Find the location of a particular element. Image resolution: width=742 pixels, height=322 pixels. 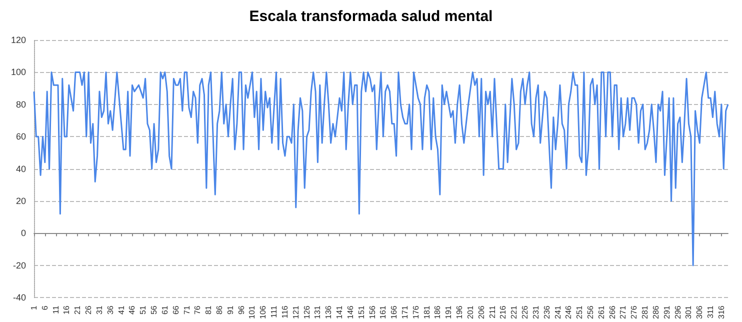

x-tick-label: 116 is located at coordinates (285, 311).